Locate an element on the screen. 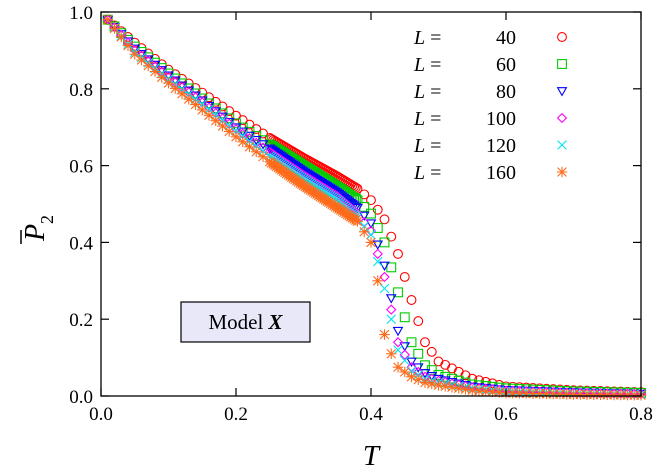 The width and height of the screenshot is (658, 470). svg-text: P2 is located at coordinates (38, 228).